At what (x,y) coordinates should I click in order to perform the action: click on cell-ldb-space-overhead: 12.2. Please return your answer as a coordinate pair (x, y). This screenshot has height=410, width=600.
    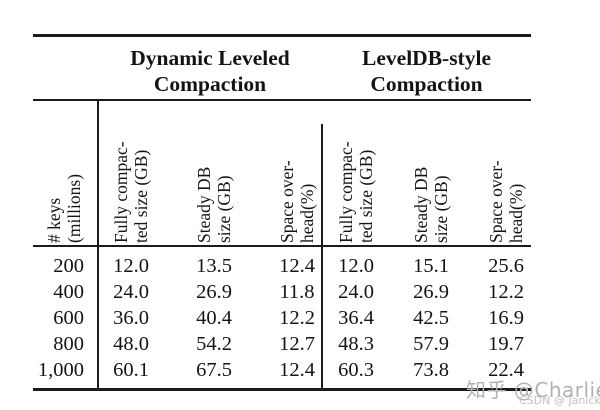
    Looking at the image, I should click on (506, 292).